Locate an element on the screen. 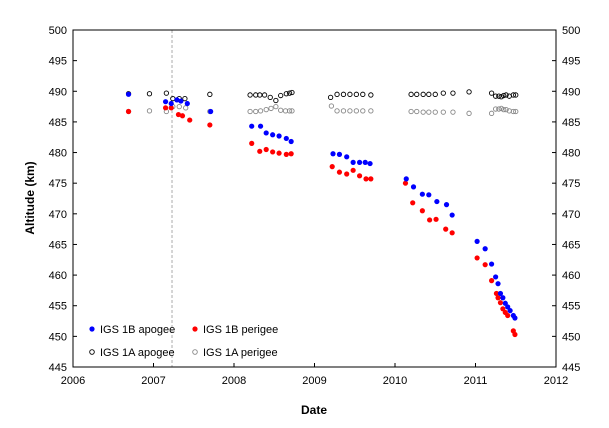 Image resolution: width=609 pixels, height=428 pixels. y-tick-label-right: 445 is located at coordinates (571, 368).